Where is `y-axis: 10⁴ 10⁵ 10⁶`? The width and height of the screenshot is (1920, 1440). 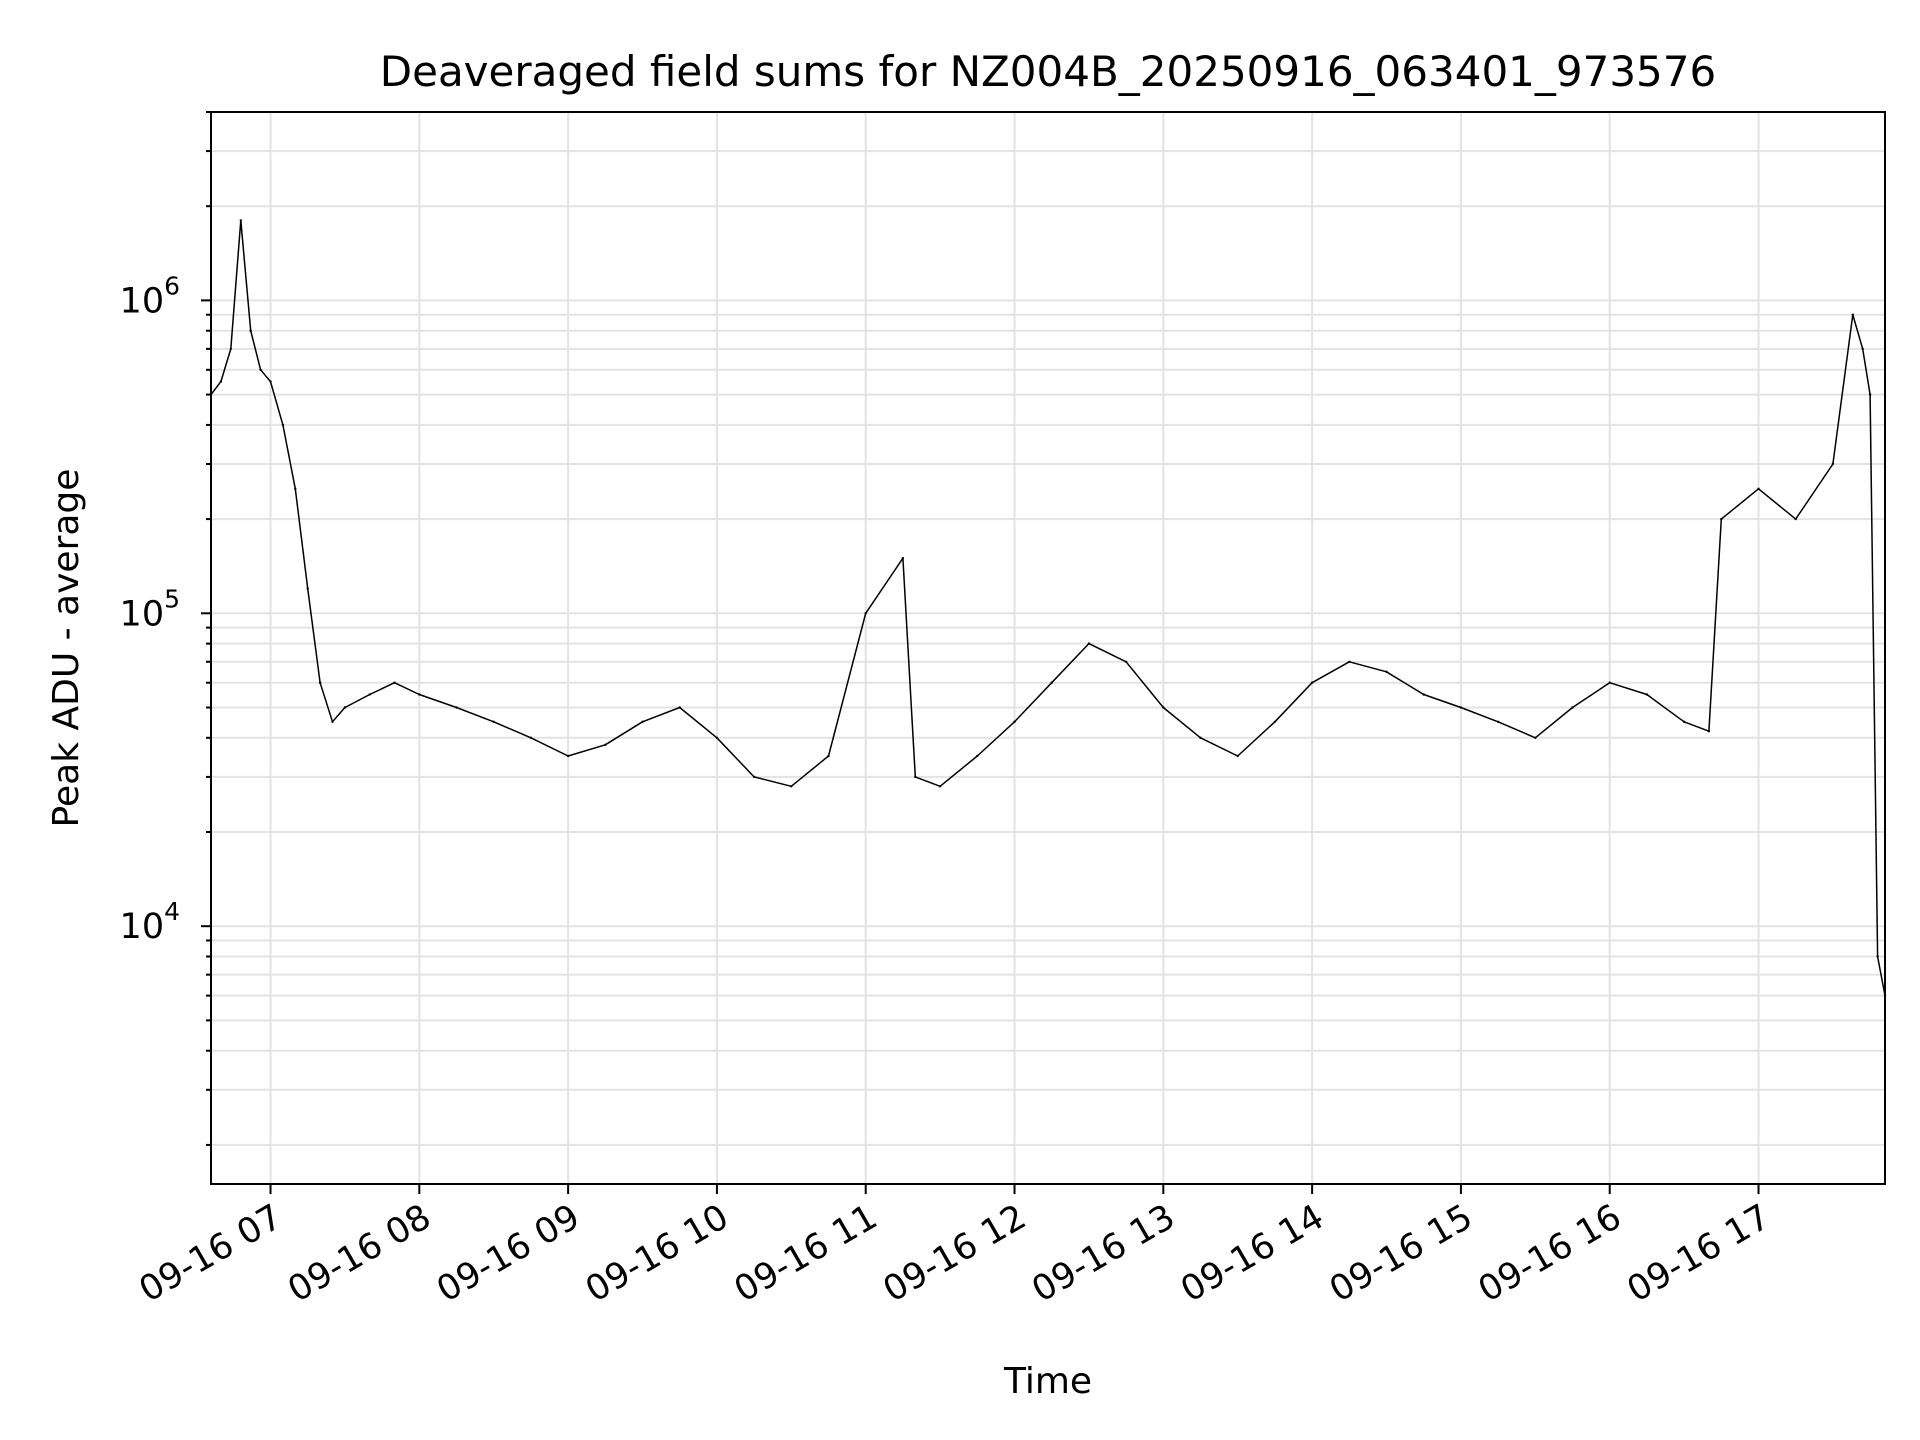 y-axis: 10⁴ 10⁵ 10⁶ is located at coordinates (165, 628).